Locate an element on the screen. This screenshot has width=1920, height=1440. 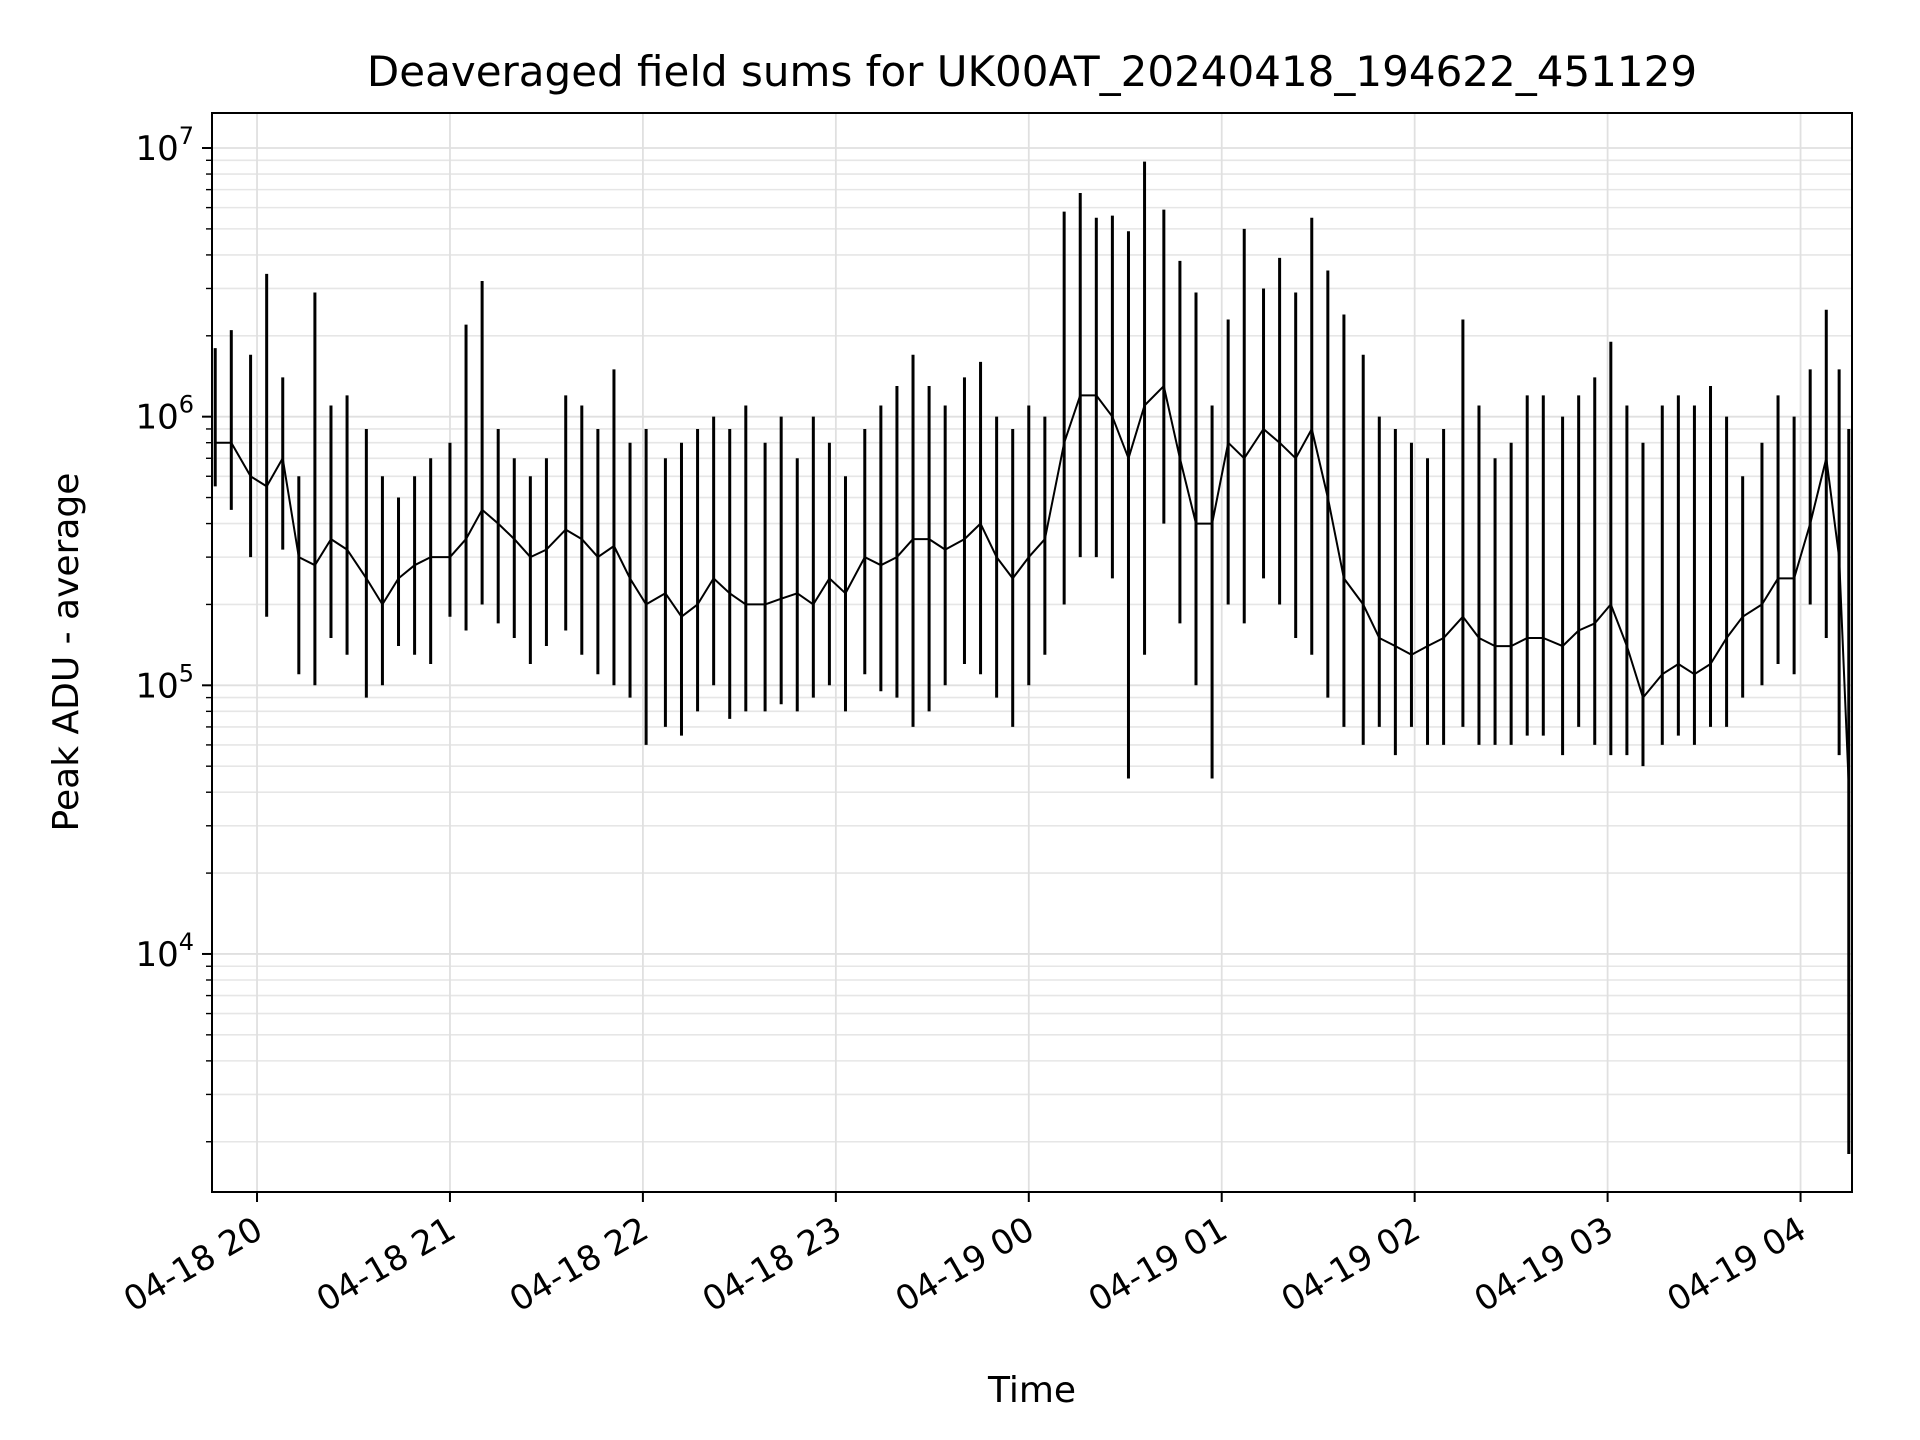
y-axis-ticks: 10⁴ 10⁵ 10⁶ 10⁷ is located at coordinates (173, 632).